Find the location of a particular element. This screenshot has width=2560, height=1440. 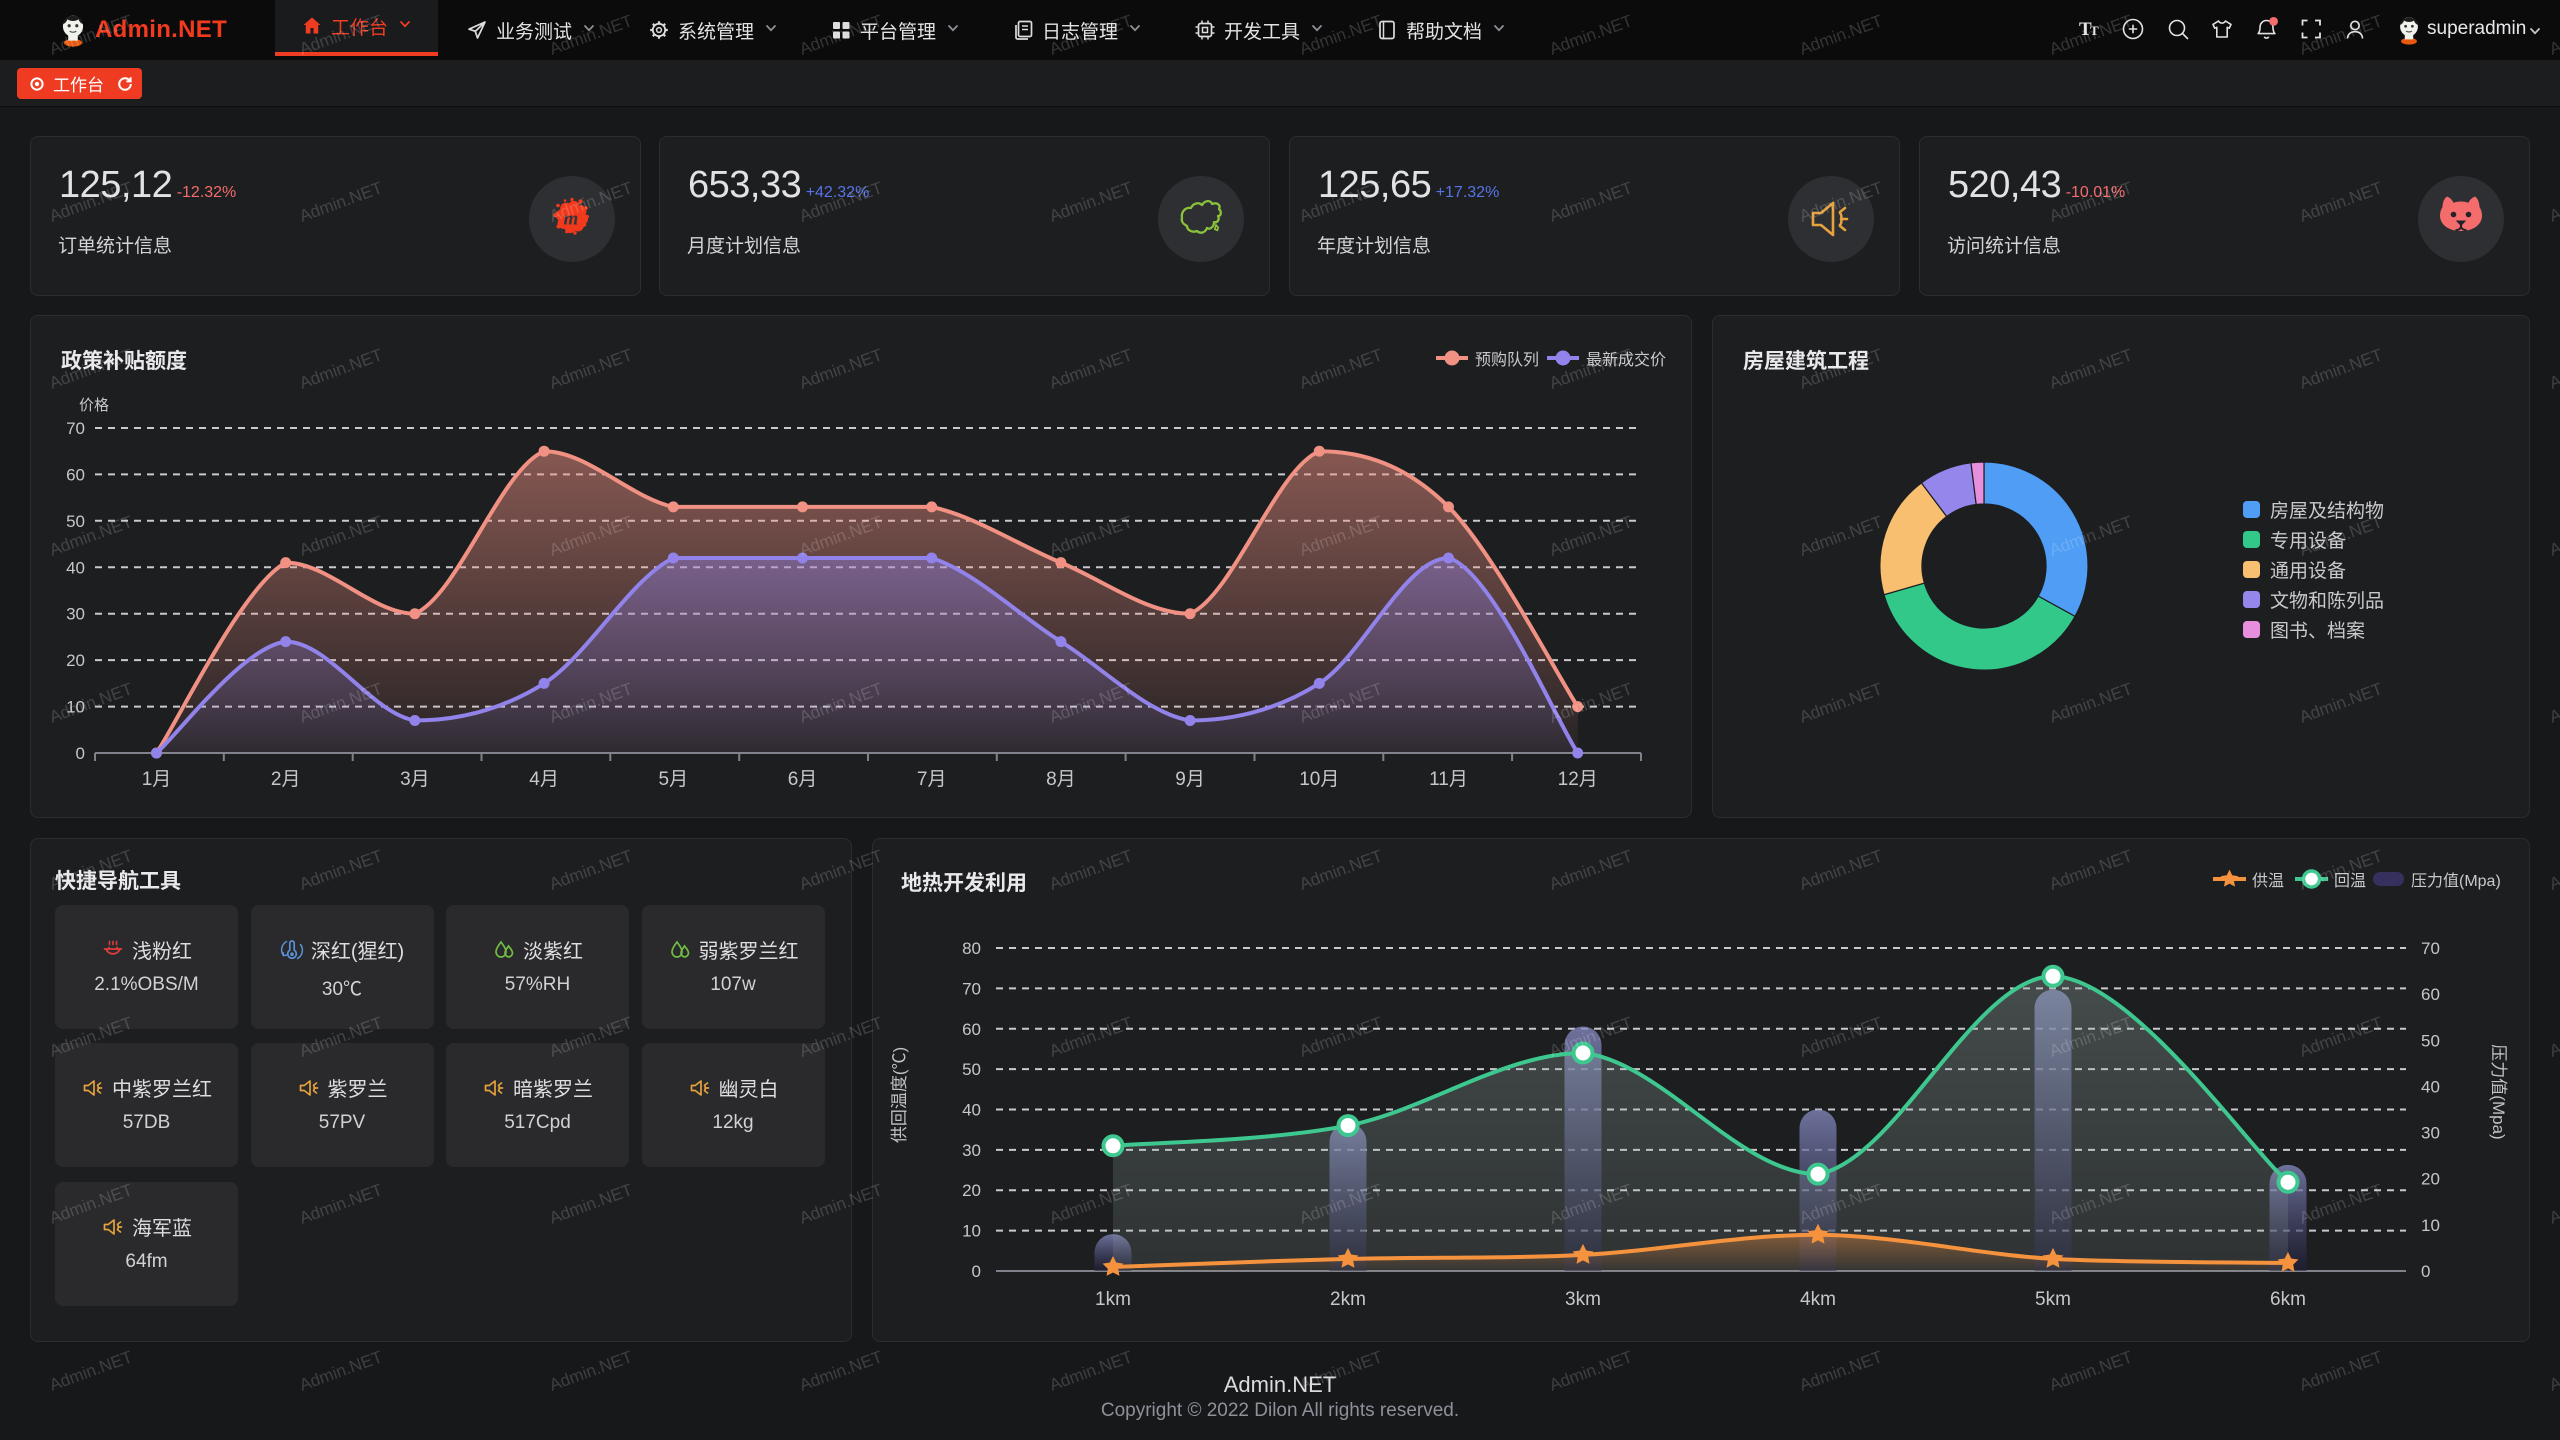

svg-text: 2月 is located at coordinates (286, 779).